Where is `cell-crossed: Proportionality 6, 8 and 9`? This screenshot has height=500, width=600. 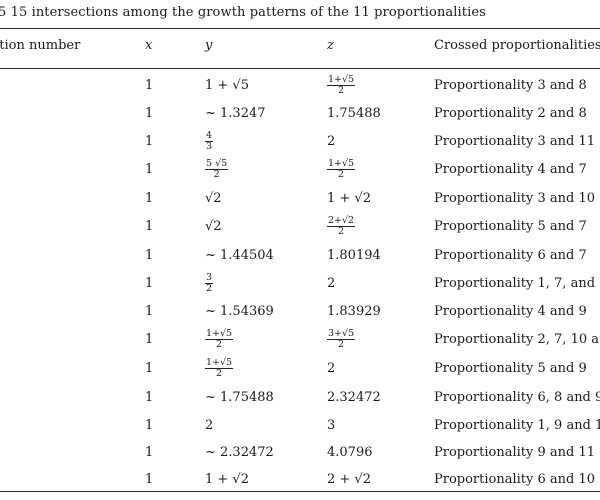 cell-crossed: Proportionality 6, 8 and 9 is located at coordinates (517, 397).